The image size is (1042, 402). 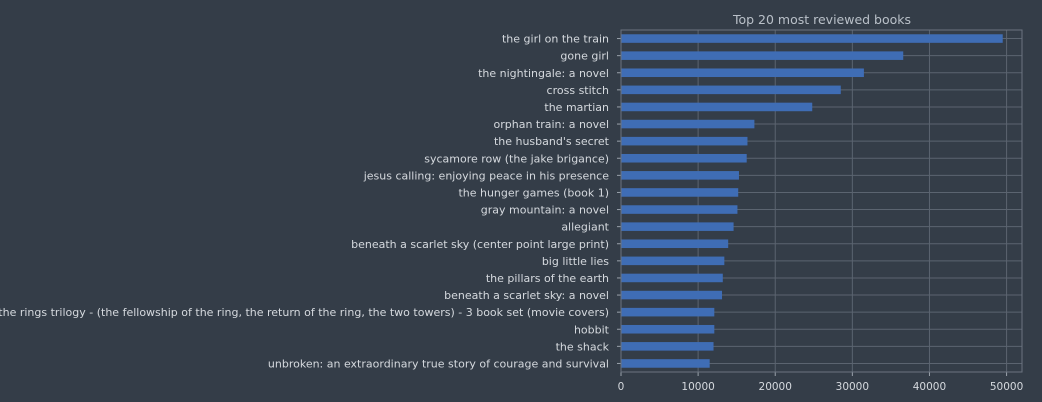 What do you see at coordinates (929, 387) in the screenshot?
I see `x-tick-label: 40000` at bounding box center [929, 387].